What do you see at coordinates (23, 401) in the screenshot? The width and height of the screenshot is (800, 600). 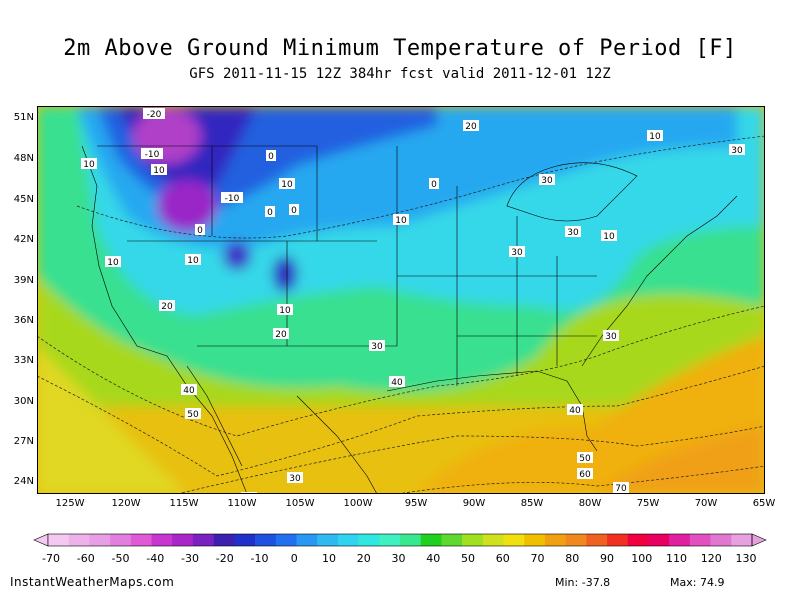 I see `lat-label: 30N` at bounding box center [23, 401].